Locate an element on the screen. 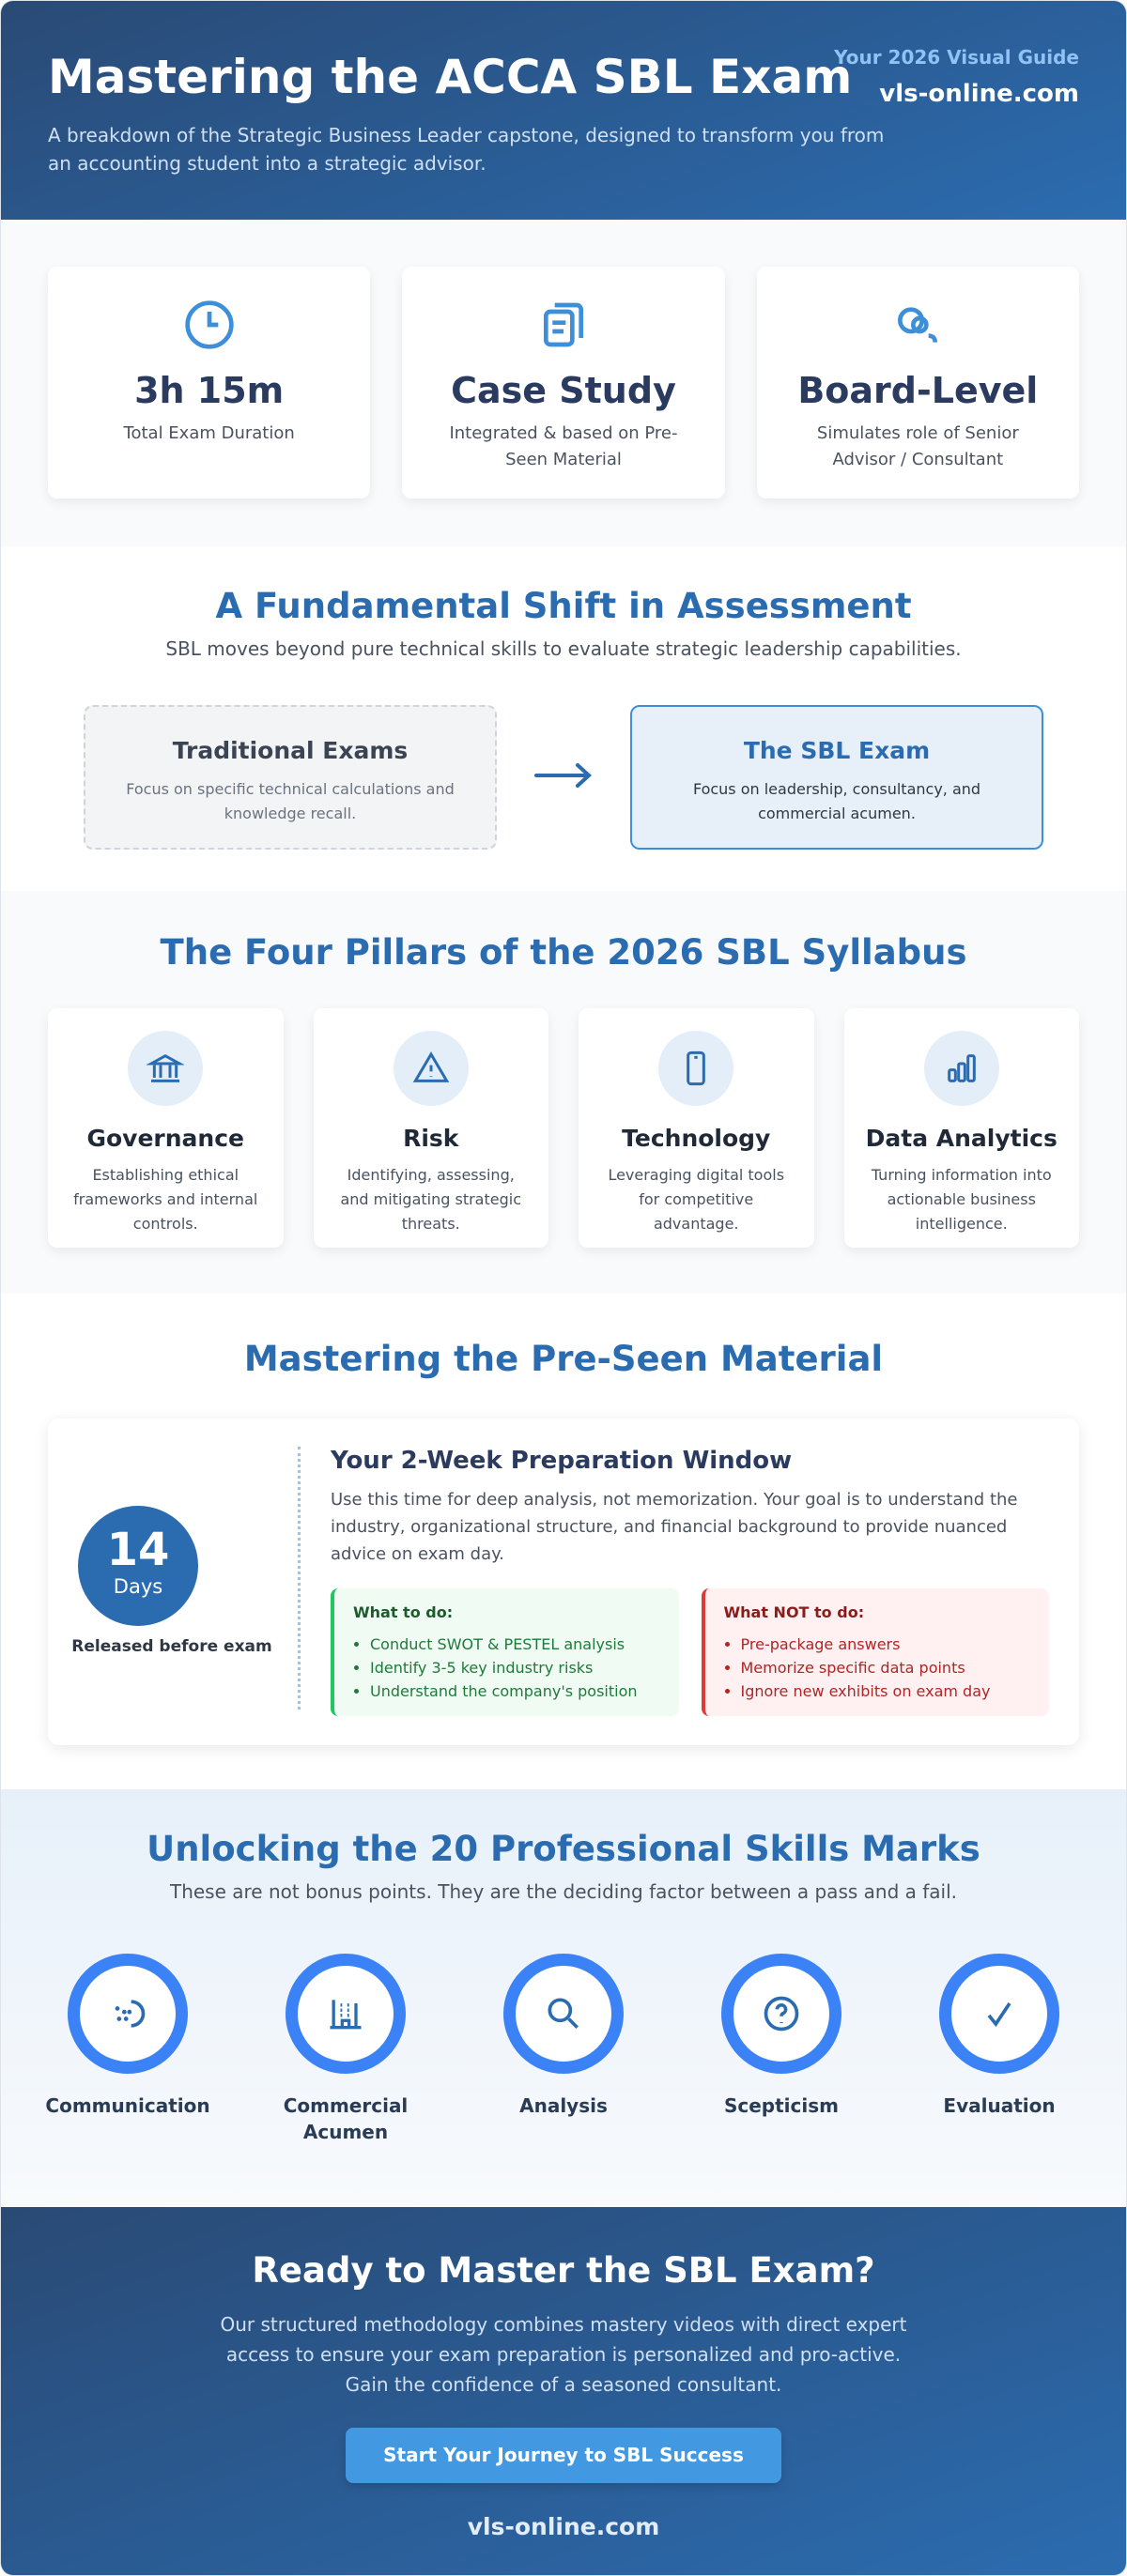  section-title: Mastering the Pre-Seen Material is located at coordinates (563, 1359).